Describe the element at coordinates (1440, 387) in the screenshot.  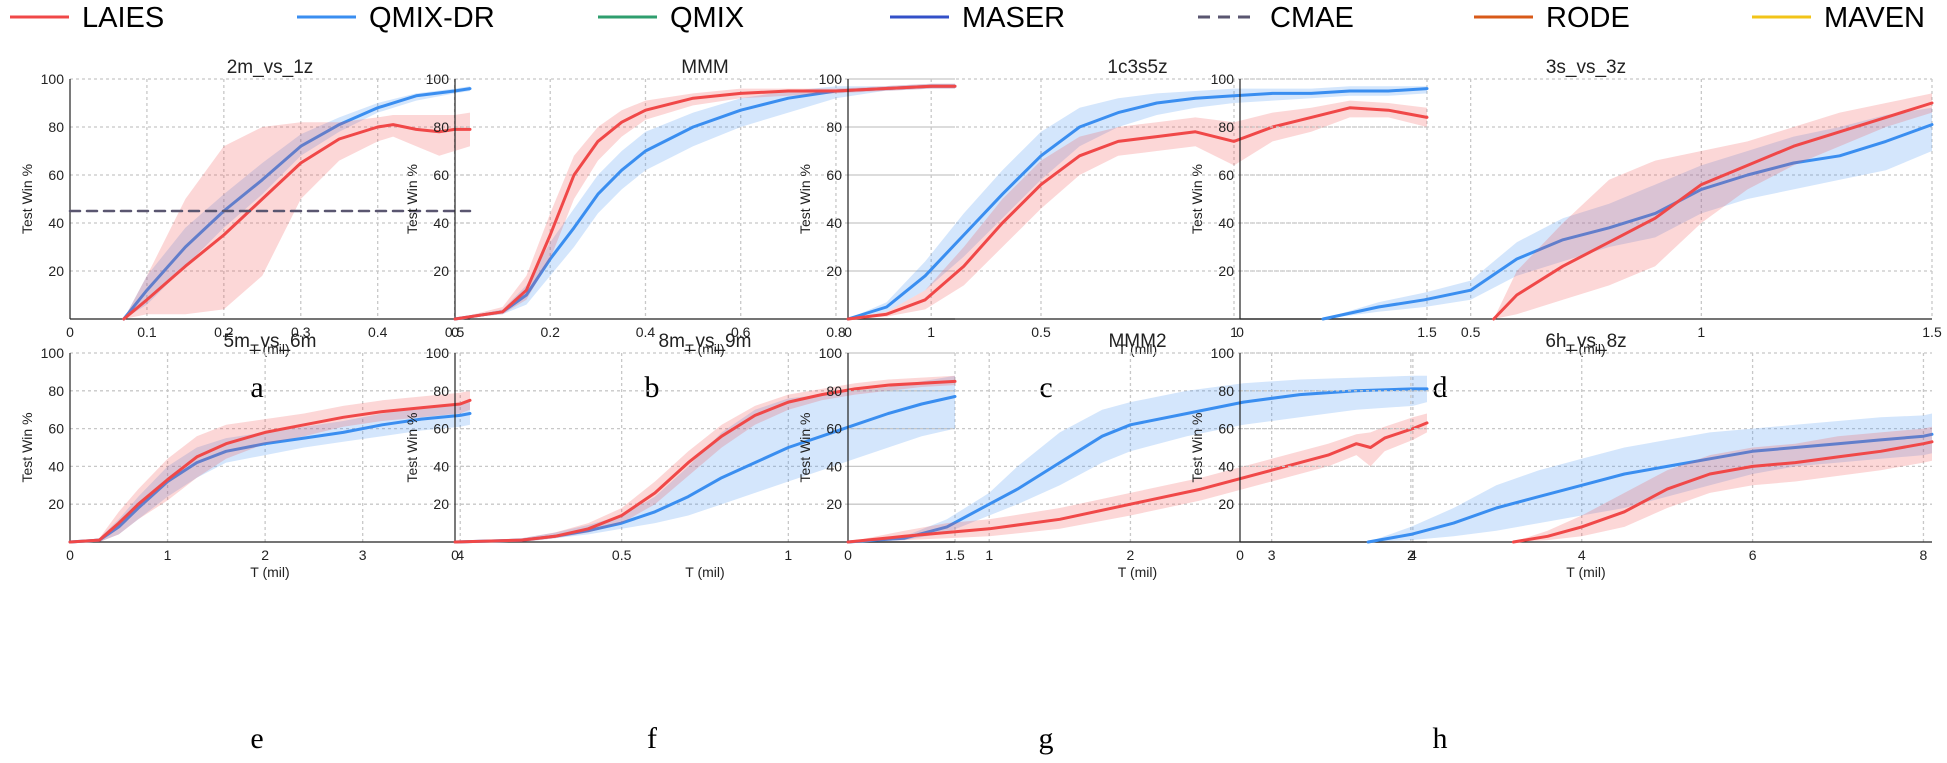
I see `subplot-label: d` at that location.